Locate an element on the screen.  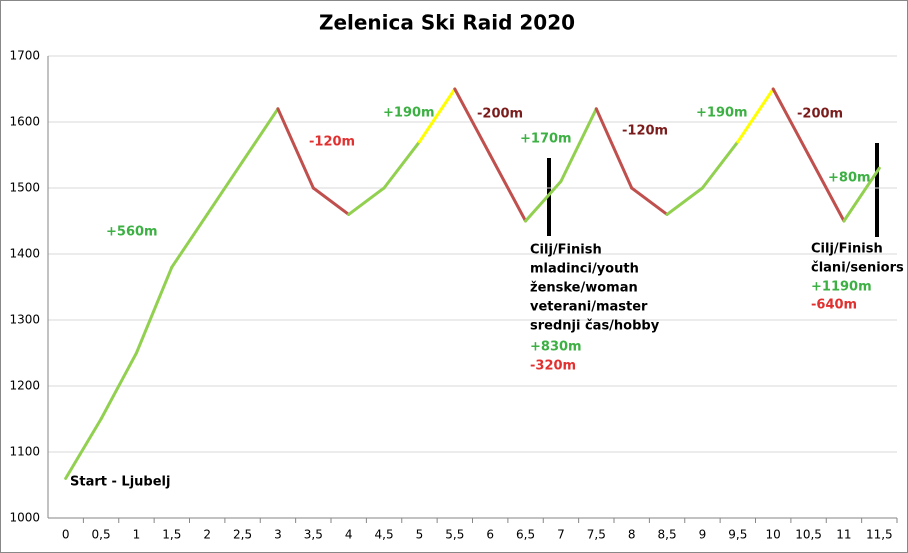
y-tick-label: 1200 is located at coordinates (24, 386).